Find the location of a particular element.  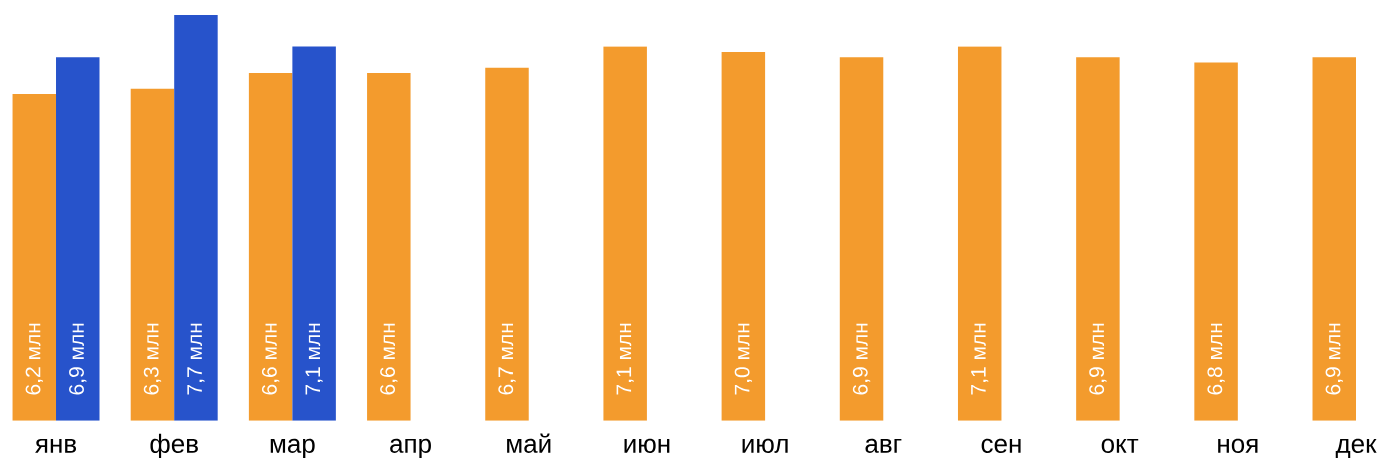

x-tick-label: янв is located at coordinates (56, 445).